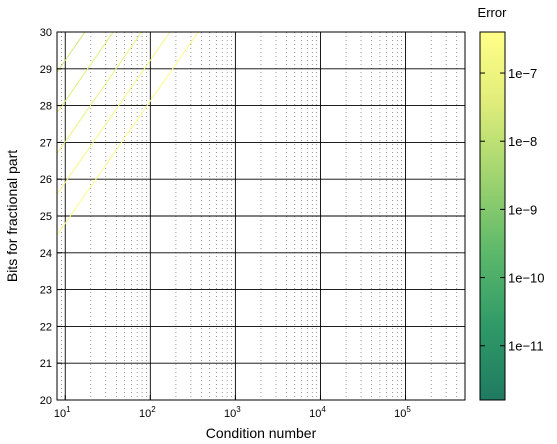  I want to click on x-tick: 105, so click(402, 407).